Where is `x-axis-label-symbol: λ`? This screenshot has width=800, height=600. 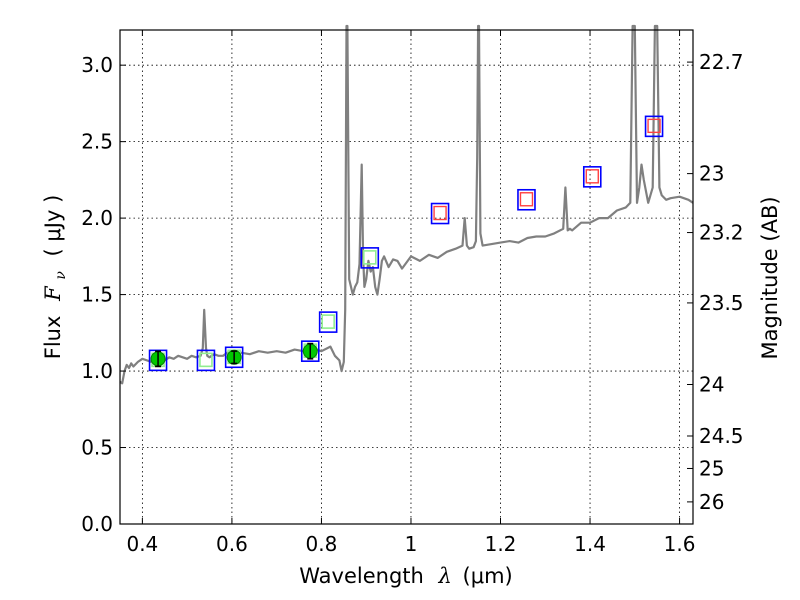
x-axis-label-symbol: λ is located at coordinates (445, 576).